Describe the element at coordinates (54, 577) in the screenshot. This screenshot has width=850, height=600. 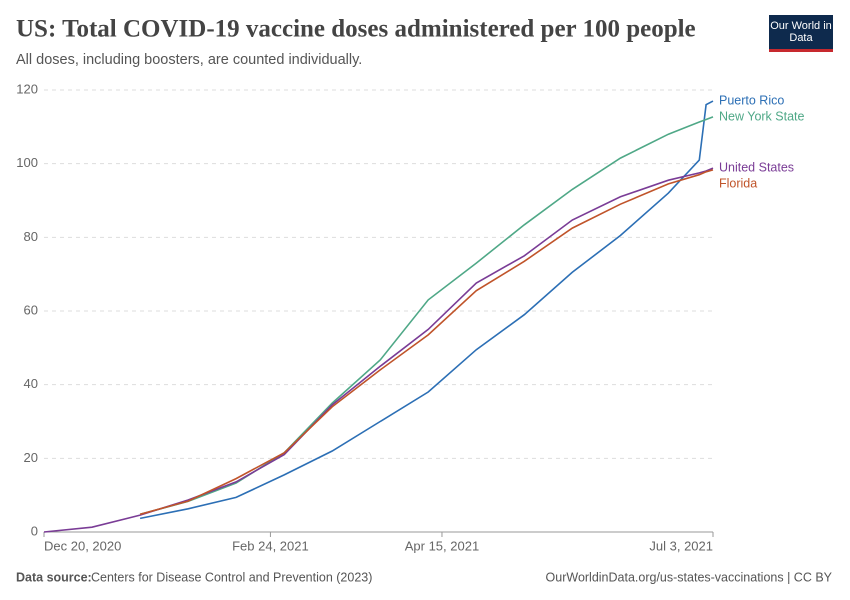
I see `source-label: Data source:` at that location.